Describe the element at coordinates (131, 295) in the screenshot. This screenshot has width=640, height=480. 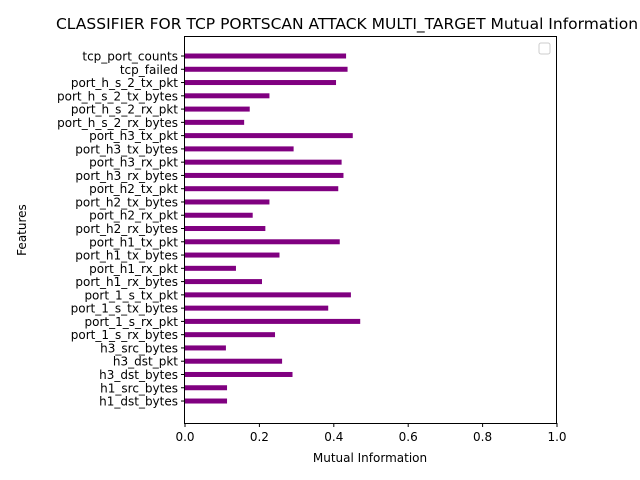
I see `y-tick-label: port_1_s_tx_pkt` at that location.